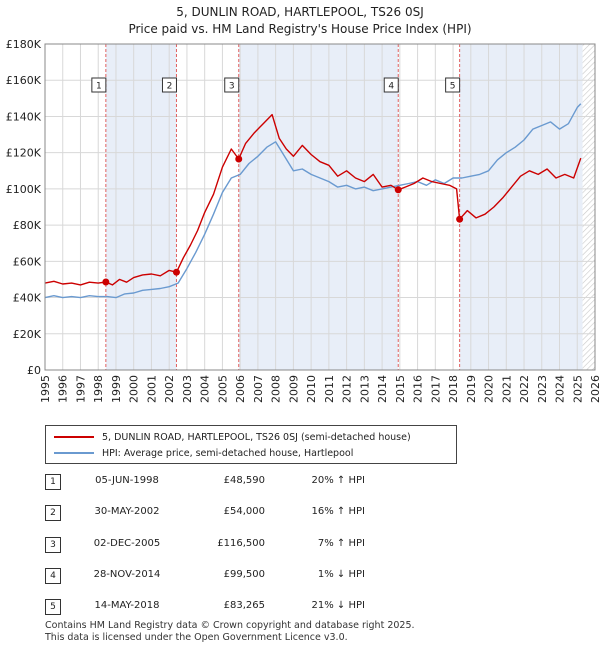  Describe the element at coordinates (341, 574) in the screenshot. I see `sale-hpi-change: 1% ↓ HPI` at that location.